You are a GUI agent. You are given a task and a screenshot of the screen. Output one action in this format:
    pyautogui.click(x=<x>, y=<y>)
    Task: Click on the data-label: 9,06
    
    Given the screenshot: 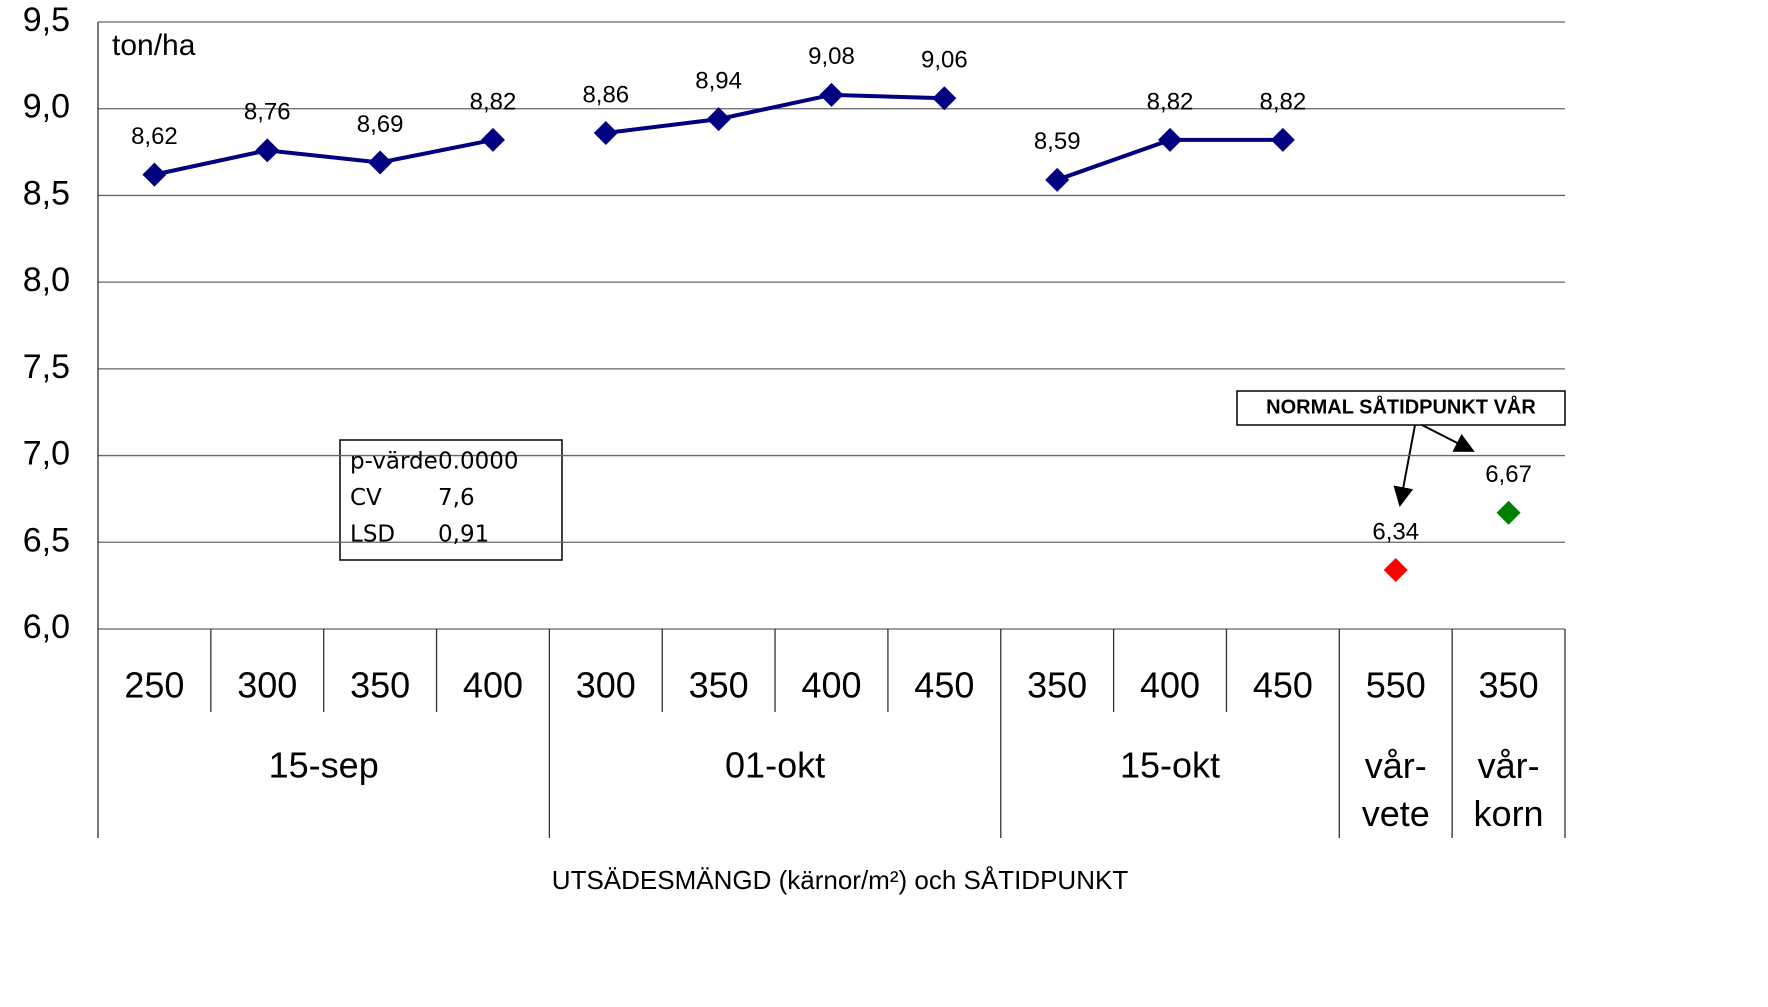 What is the action you would take?
    pyautogui.click(x=944, y=60)
    